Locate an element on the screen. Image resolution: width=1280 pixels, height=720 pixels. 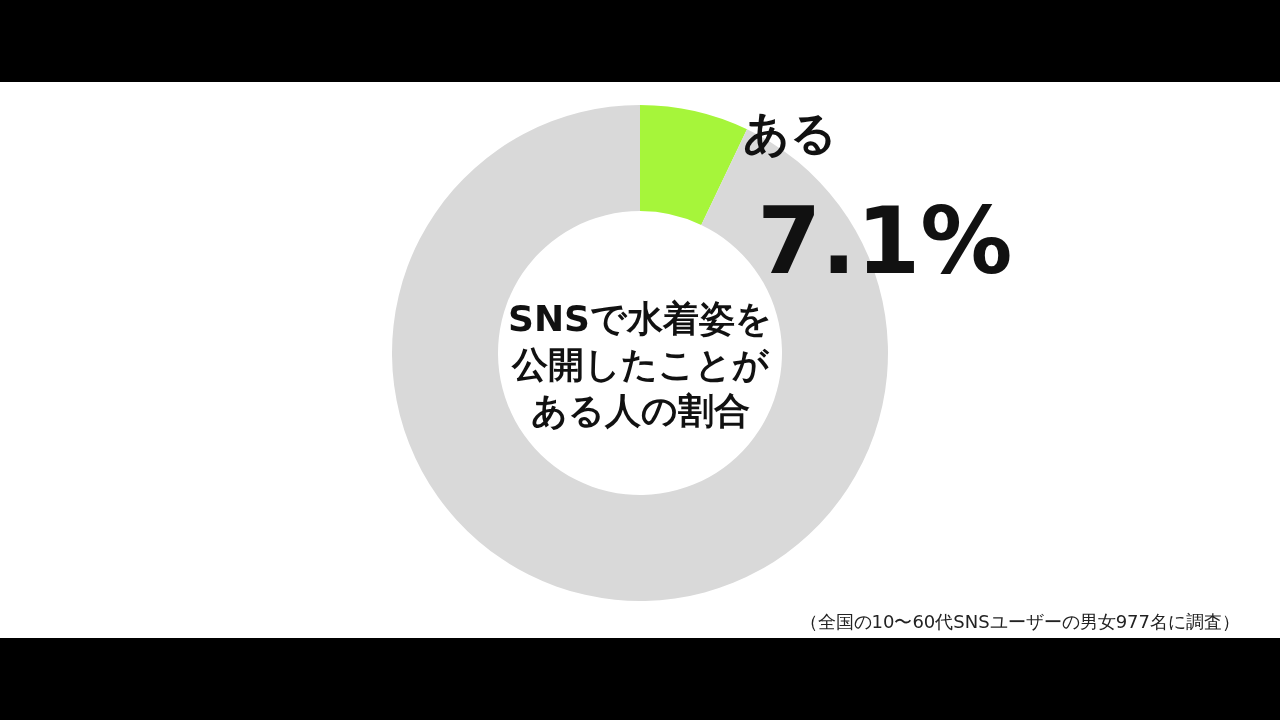
slice-label: ある is located at coordinates (789, 133).